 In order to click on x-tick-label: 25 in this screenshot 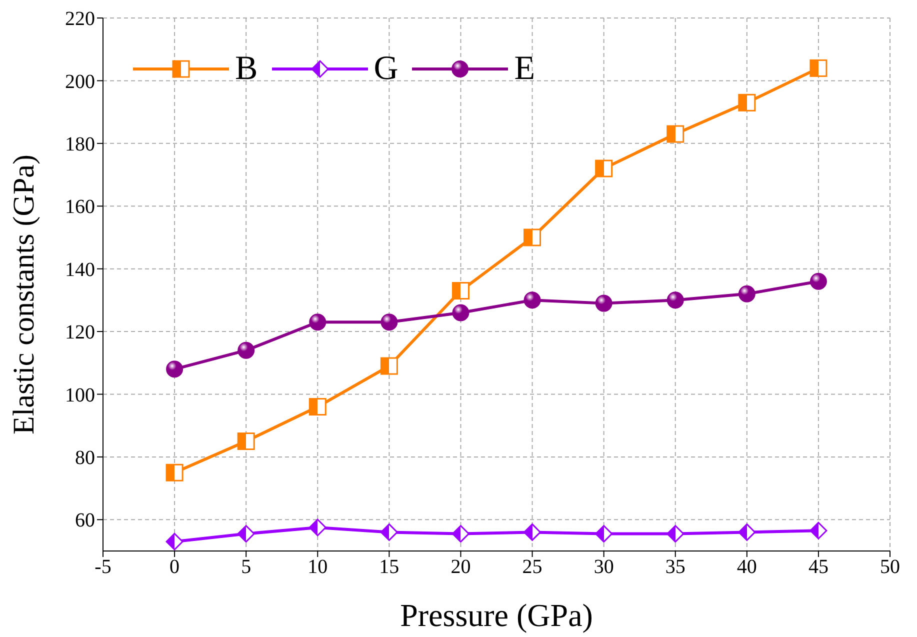, I will do `click(532, 567)`.